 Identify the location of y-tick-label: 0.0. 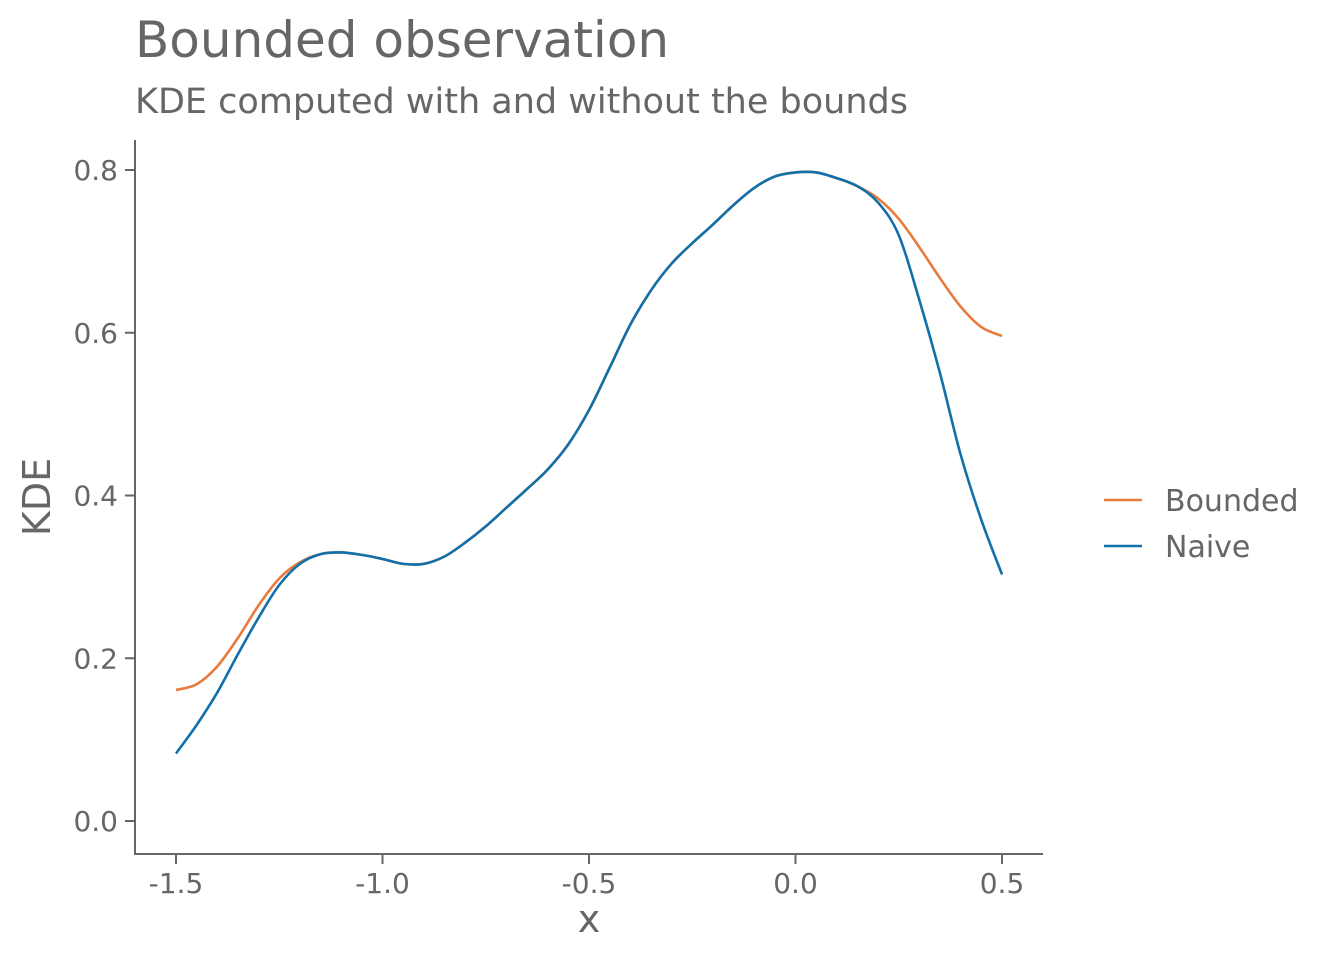
(95, 821).